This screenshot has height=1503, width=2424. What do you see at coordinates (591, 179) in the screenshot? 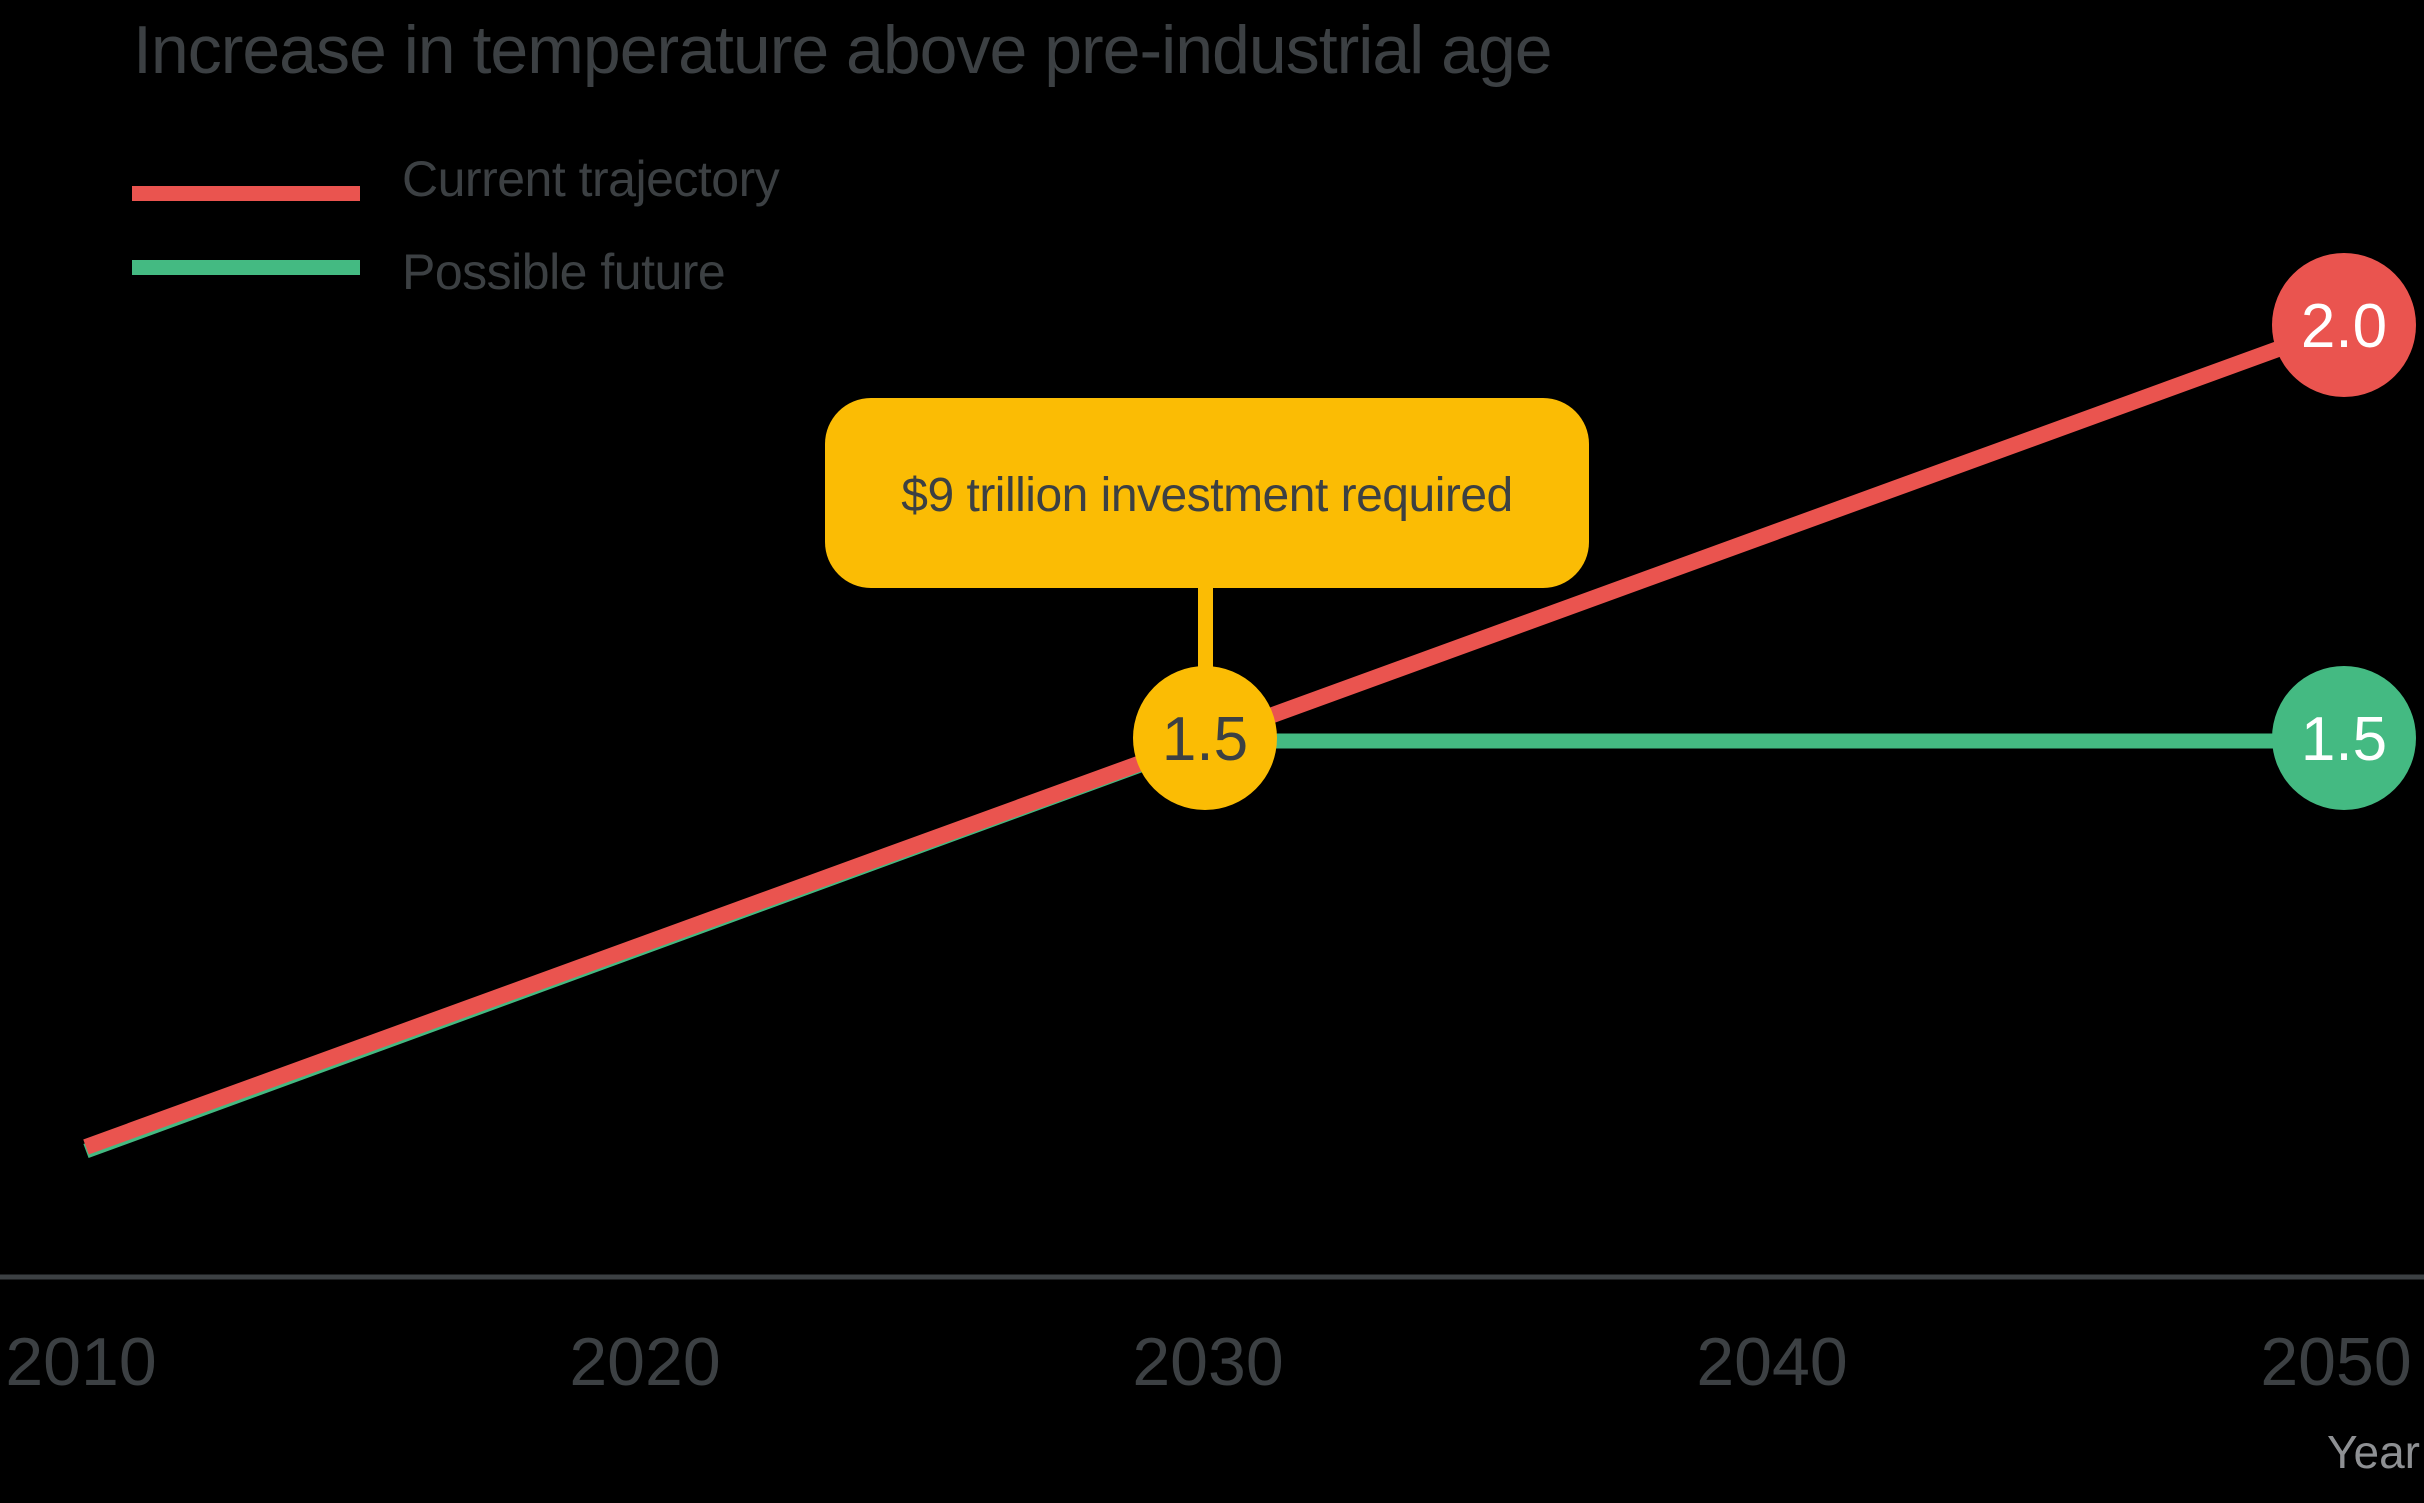
I see `legend-label-current-trajectory: Current trajectory` at bounding box center [591, 179].